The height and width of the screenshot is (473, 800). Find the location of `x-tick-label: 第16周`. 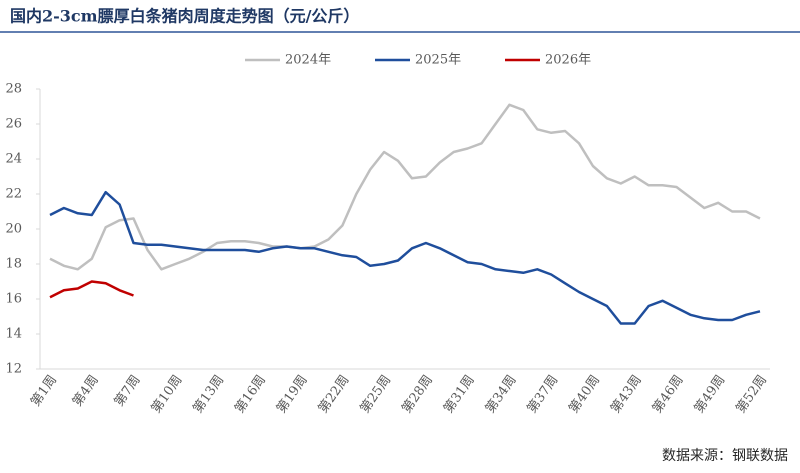

x-tick-label: 第16周 is located at coordinates (250, 394).